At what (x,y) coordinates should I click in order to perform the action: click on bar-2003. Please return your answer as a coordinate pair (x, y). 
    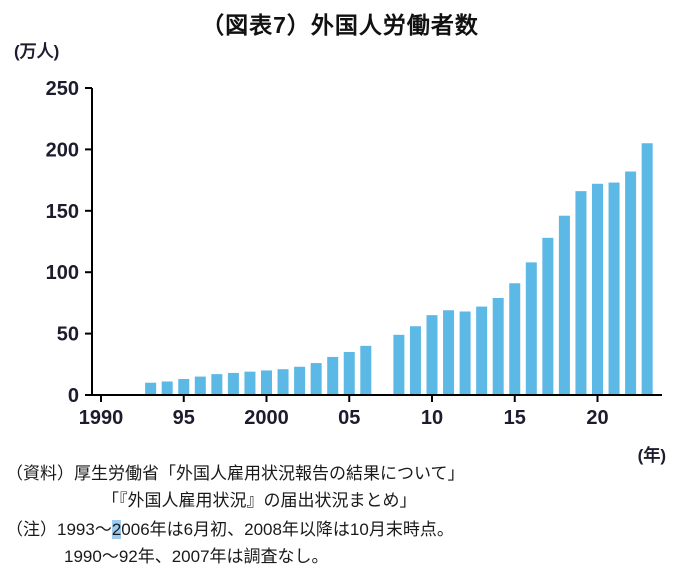
    Looking at the image, I should click on (316, 379).